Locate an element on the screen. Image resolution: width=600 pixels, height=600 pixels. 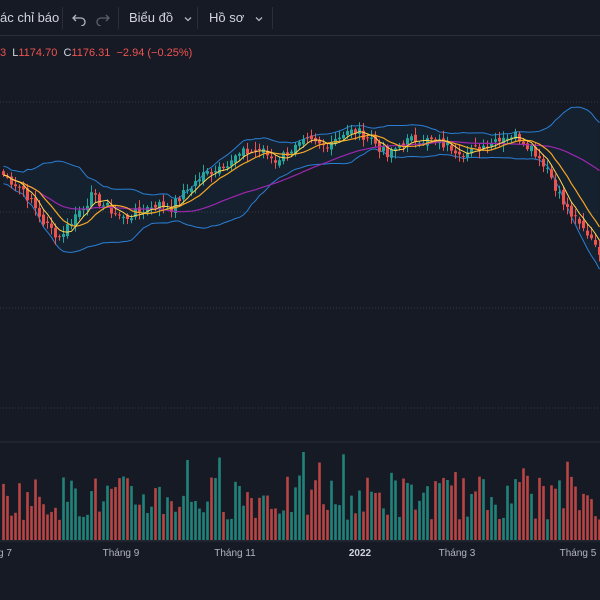
indicators-label: ác chỉ báo is located at coordinates (30, 17).